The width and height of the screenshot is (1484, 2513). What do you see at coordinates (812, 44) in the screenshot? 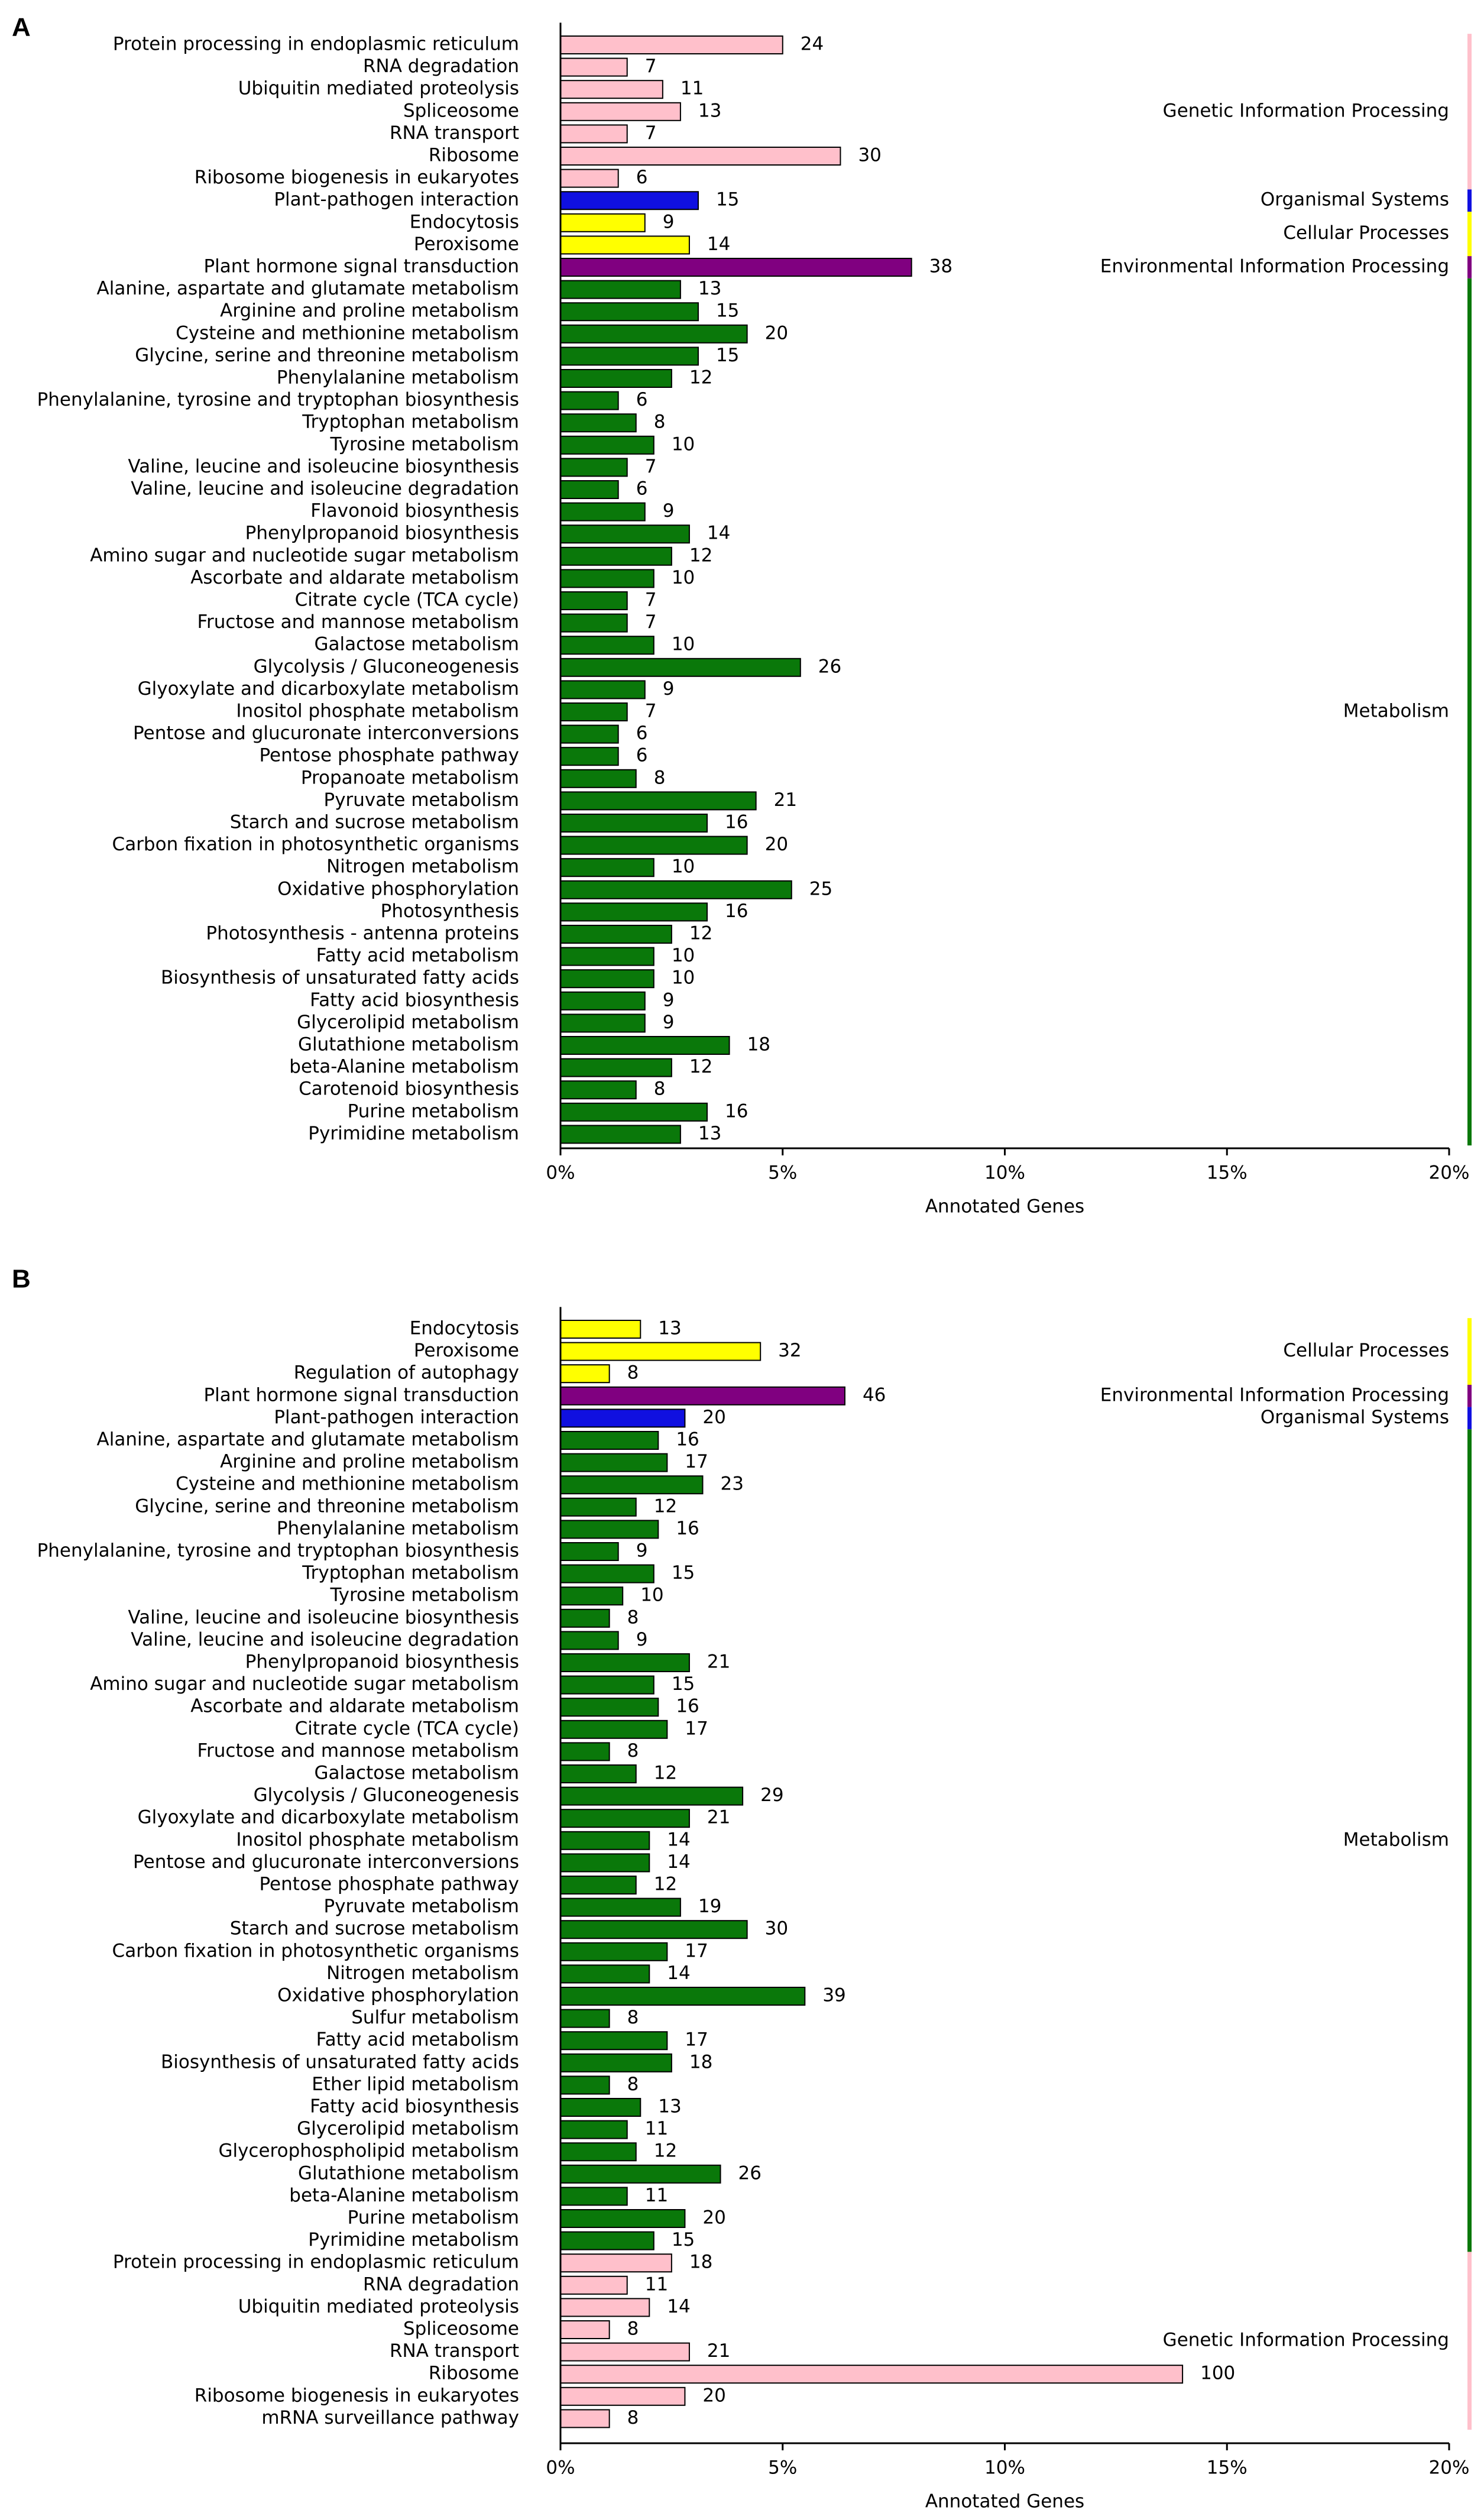
I see `value-label: 24` at bounding box center [812, 44].